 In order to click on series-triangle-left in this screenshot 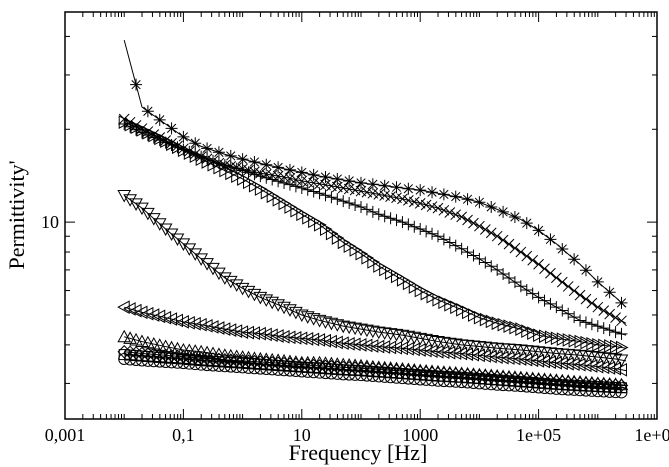, I will do `click(372, 338)`.